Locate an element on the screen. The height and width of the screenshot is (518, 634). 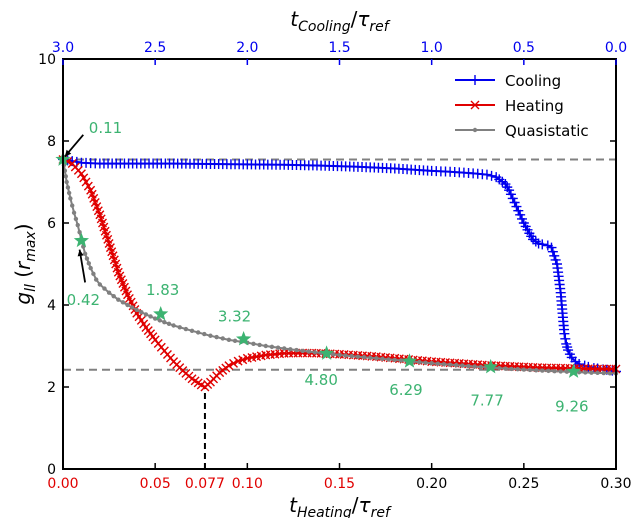
x-tick-label: 0.05 is located at coordinates (155, 484).